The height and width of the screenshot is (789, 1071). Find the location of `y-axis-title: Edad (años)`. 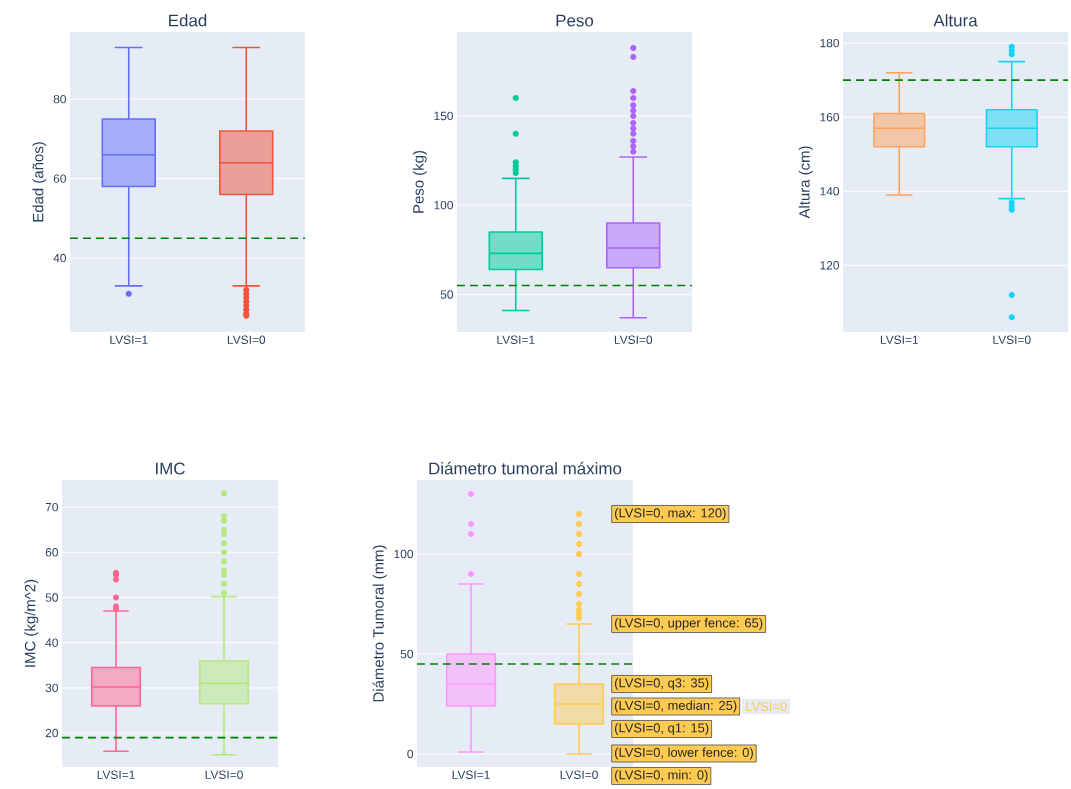

y-axis-title: Edad (años) is located at coordinates (39, 182).